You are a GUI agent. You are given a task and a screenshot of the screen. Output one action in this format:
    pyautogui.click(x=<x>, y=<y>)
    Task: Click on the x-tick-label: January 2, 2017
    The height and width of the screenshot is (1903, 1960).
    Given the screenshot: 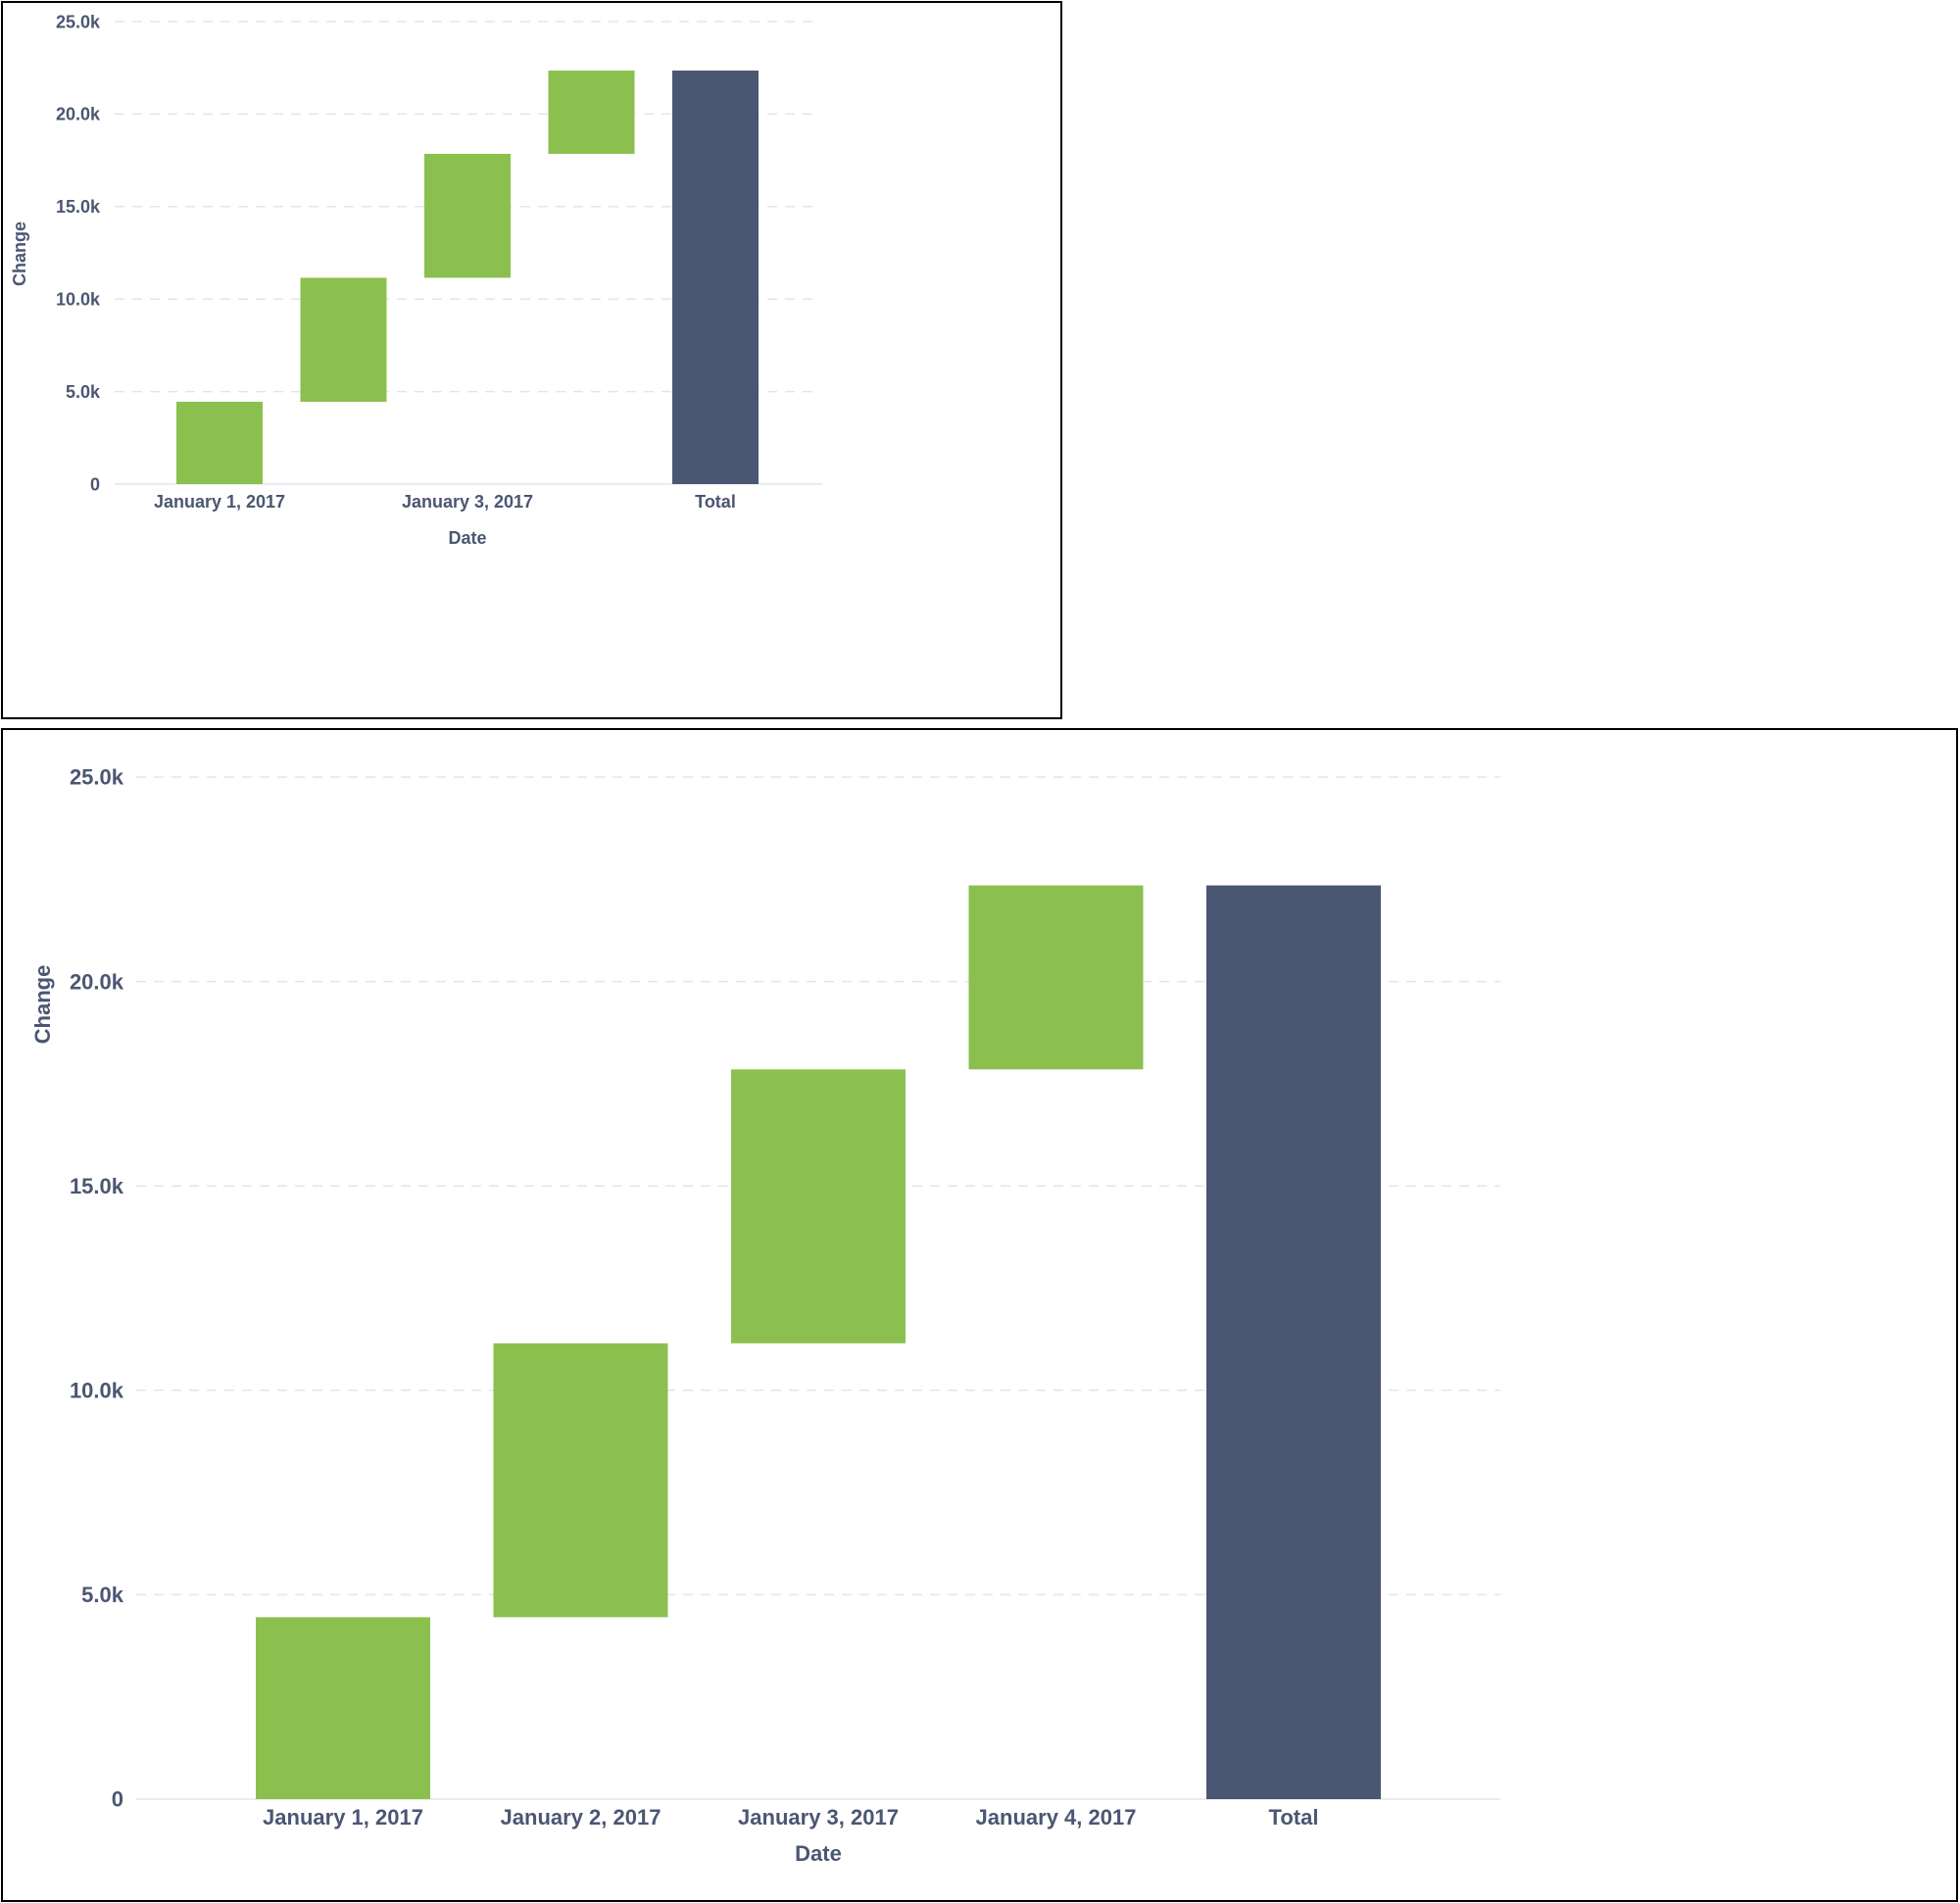 What is the action you would take?
    pyautogui.click(x=581, y=1817)
    